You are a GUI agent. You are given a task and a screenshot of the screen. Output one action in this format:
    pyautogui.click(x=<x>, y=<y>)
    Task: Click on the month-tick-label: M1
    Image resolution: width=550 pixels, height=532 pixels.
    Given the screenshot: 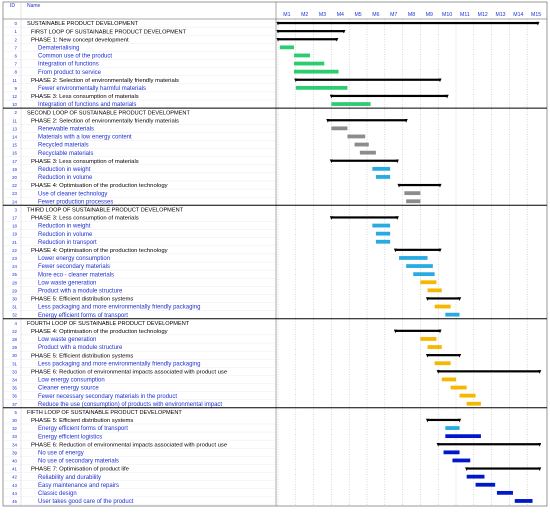 What is the action you would take?
    pyautogui.click(x=286, y=15)
    